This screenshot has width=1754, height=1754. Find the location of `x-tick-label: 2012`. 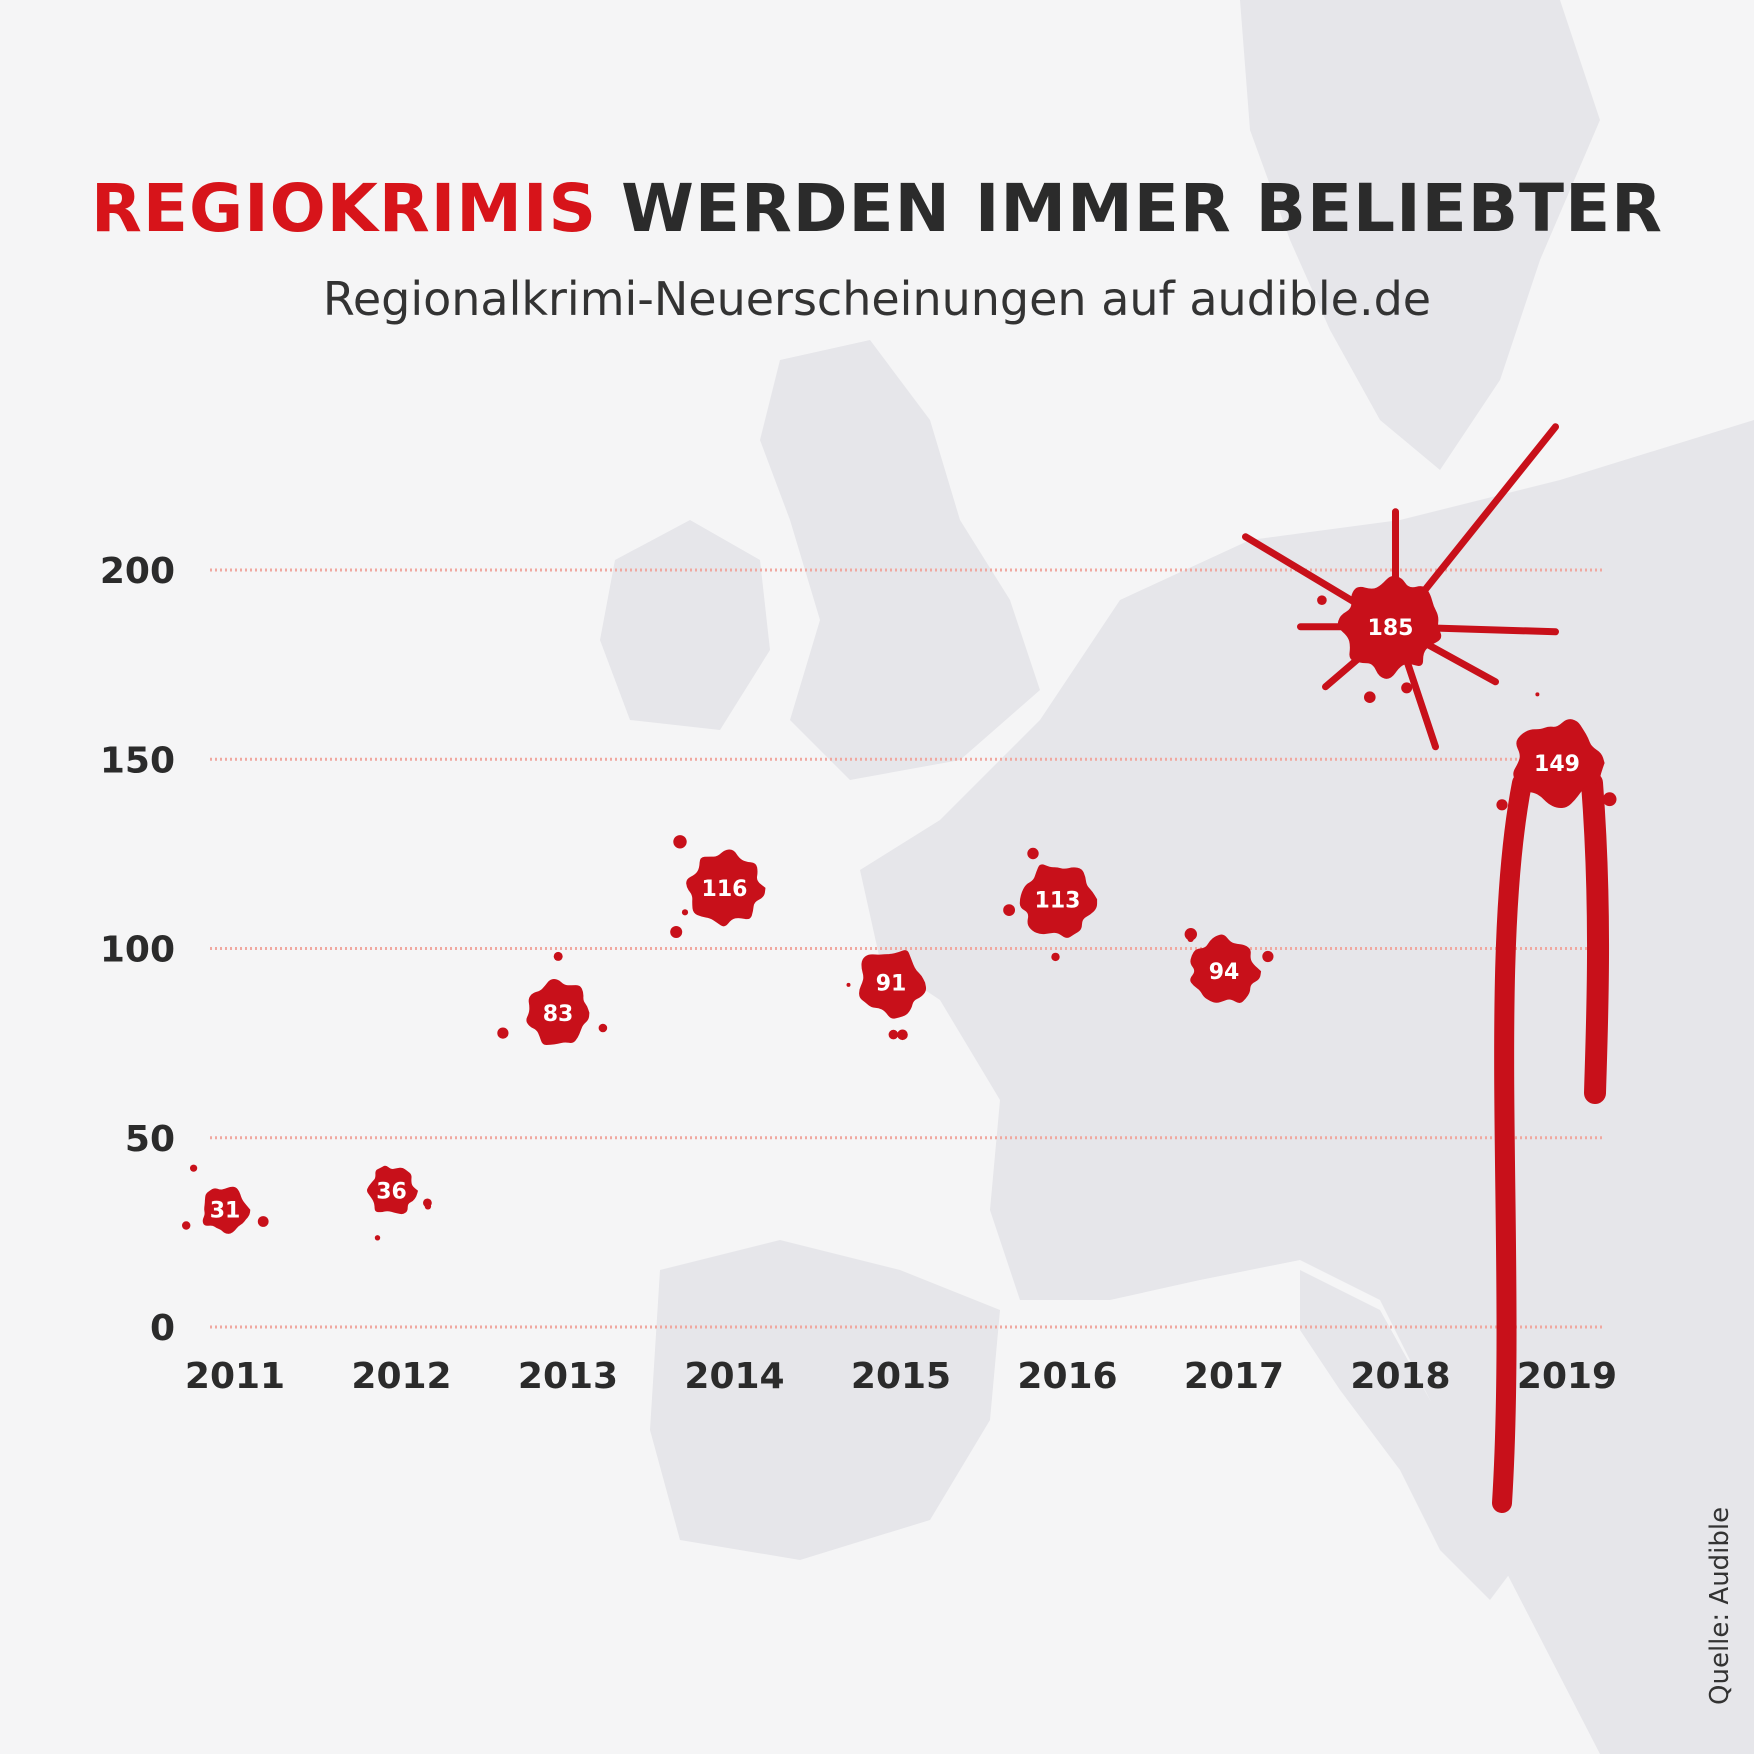

x-tick-label: 2012 is located at coordinates (401, 1376).